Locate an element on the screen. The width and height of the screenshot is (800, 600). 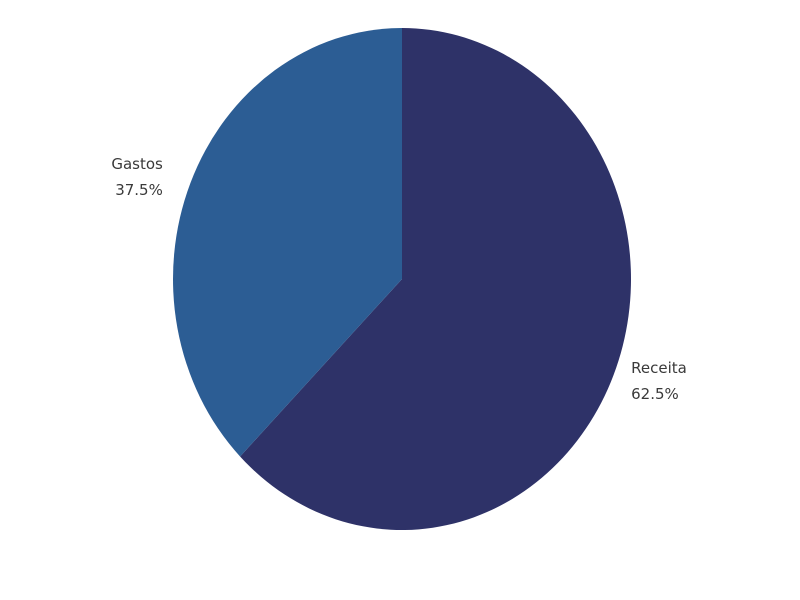
slice-label-receita-name: Receita is located at coordinates (659, 368).